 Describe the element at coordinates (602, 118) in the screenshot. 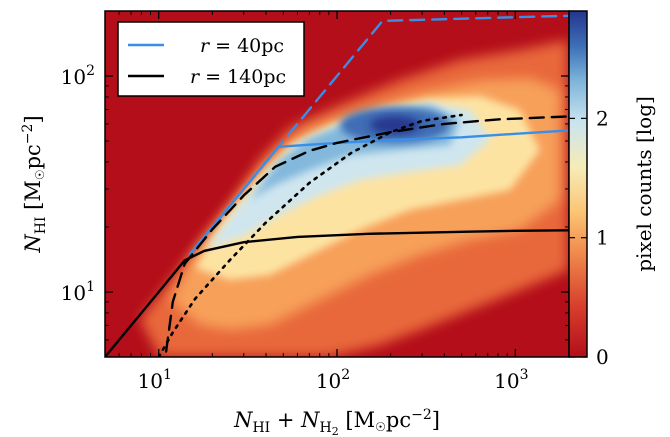

I see `colorbar-tick-label: 2` at that location.